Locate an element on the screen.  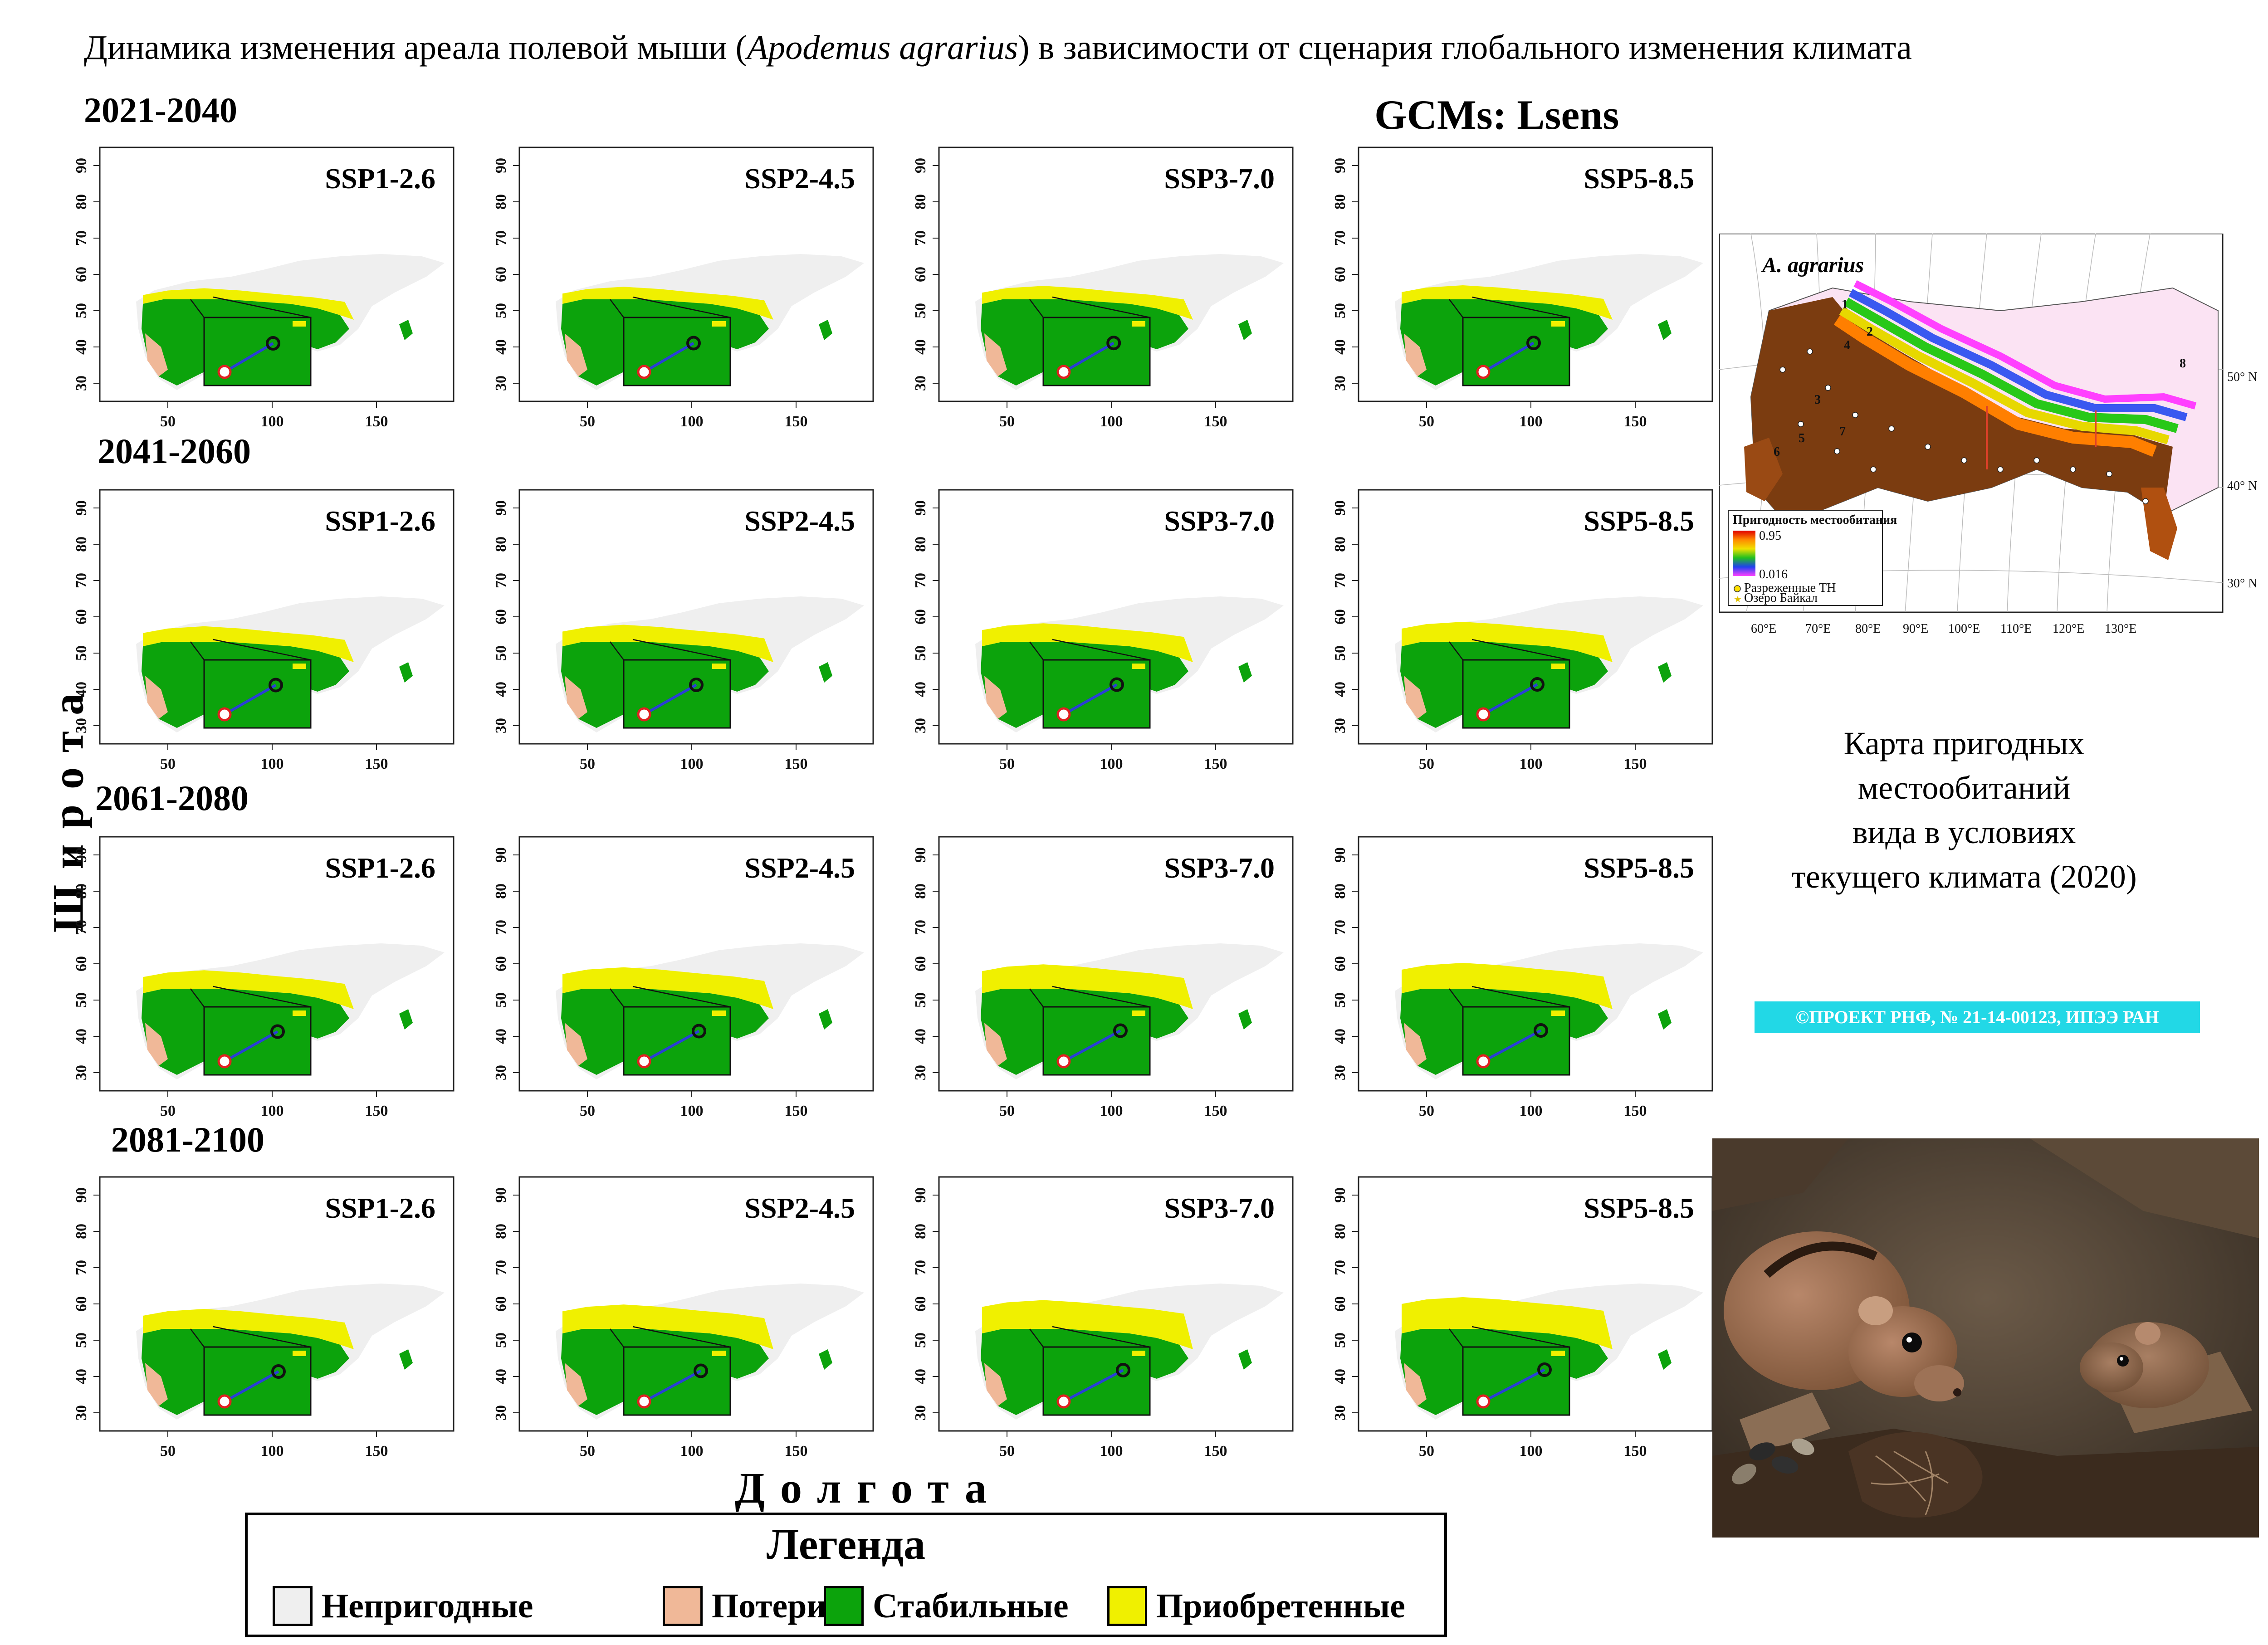
lon-label: 90°E is located at coordinates (1916, 629).